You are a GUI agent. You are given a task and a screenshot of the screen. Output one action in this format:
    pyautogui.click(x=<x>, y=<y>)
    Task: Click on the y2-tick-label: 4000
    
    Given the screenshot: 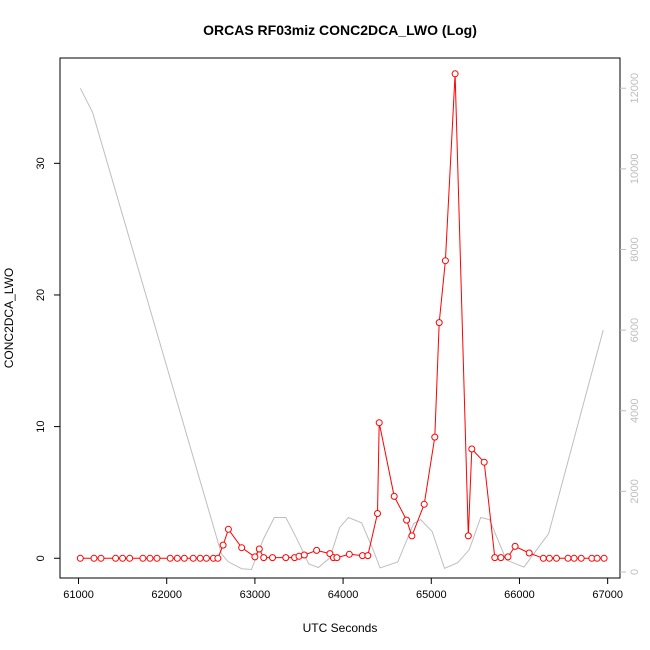 What is the action you would take?
    pyautogui.click(x=635, y=410)
    